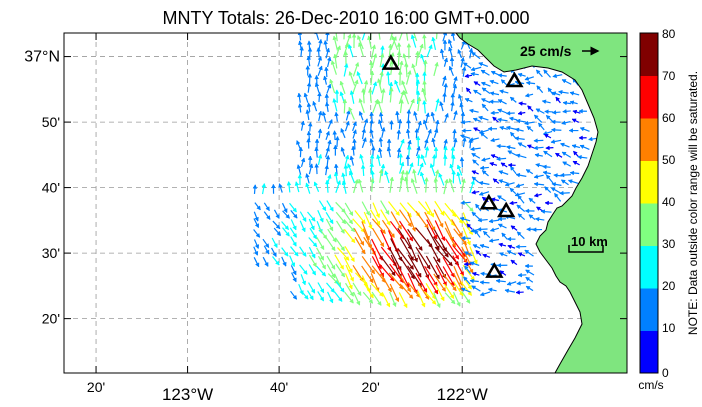  What do you see at coordinates (649, 309) in the screenshot?
I see `colorbar-segment` at bounding box center [649, 309].